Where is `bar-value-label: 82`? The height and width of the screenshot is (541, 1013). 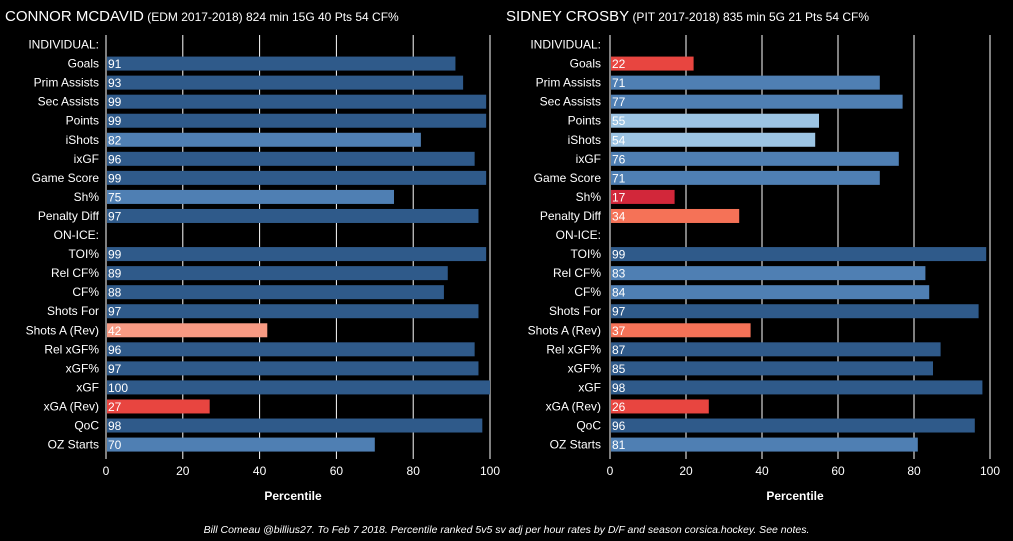 bar-value-label: 82 is located at coordinates (115, 140).